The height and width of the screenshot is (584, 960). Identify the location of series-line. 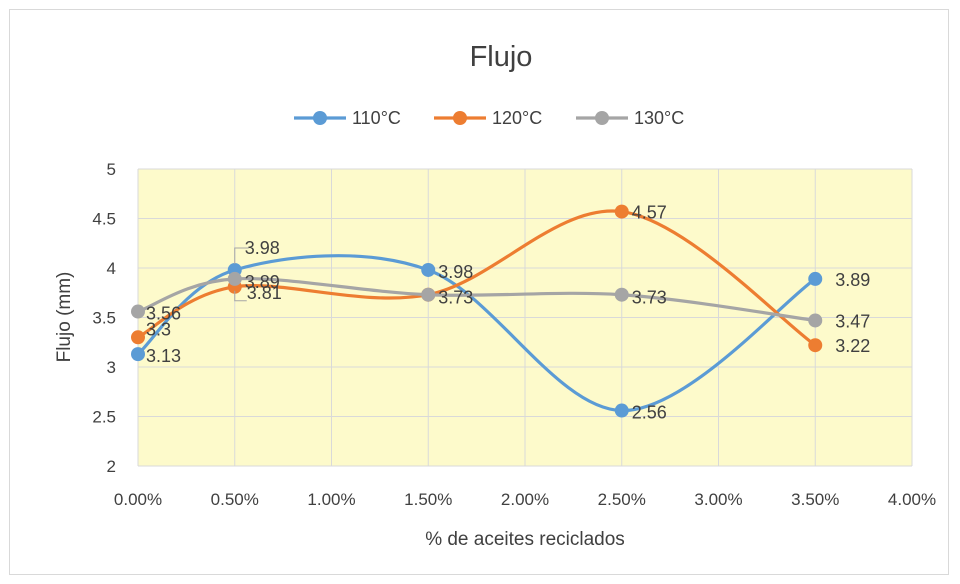
(476, 299).